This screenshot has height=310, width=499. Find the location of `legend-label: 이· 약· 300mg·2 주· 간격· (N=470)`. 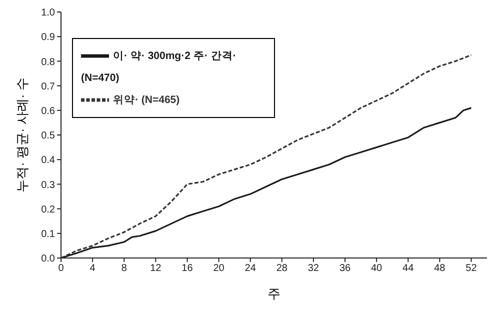

legend-label: 이· 약· 300mg·2 주· 간격· (N=470) is located at coordinates (158, 67).